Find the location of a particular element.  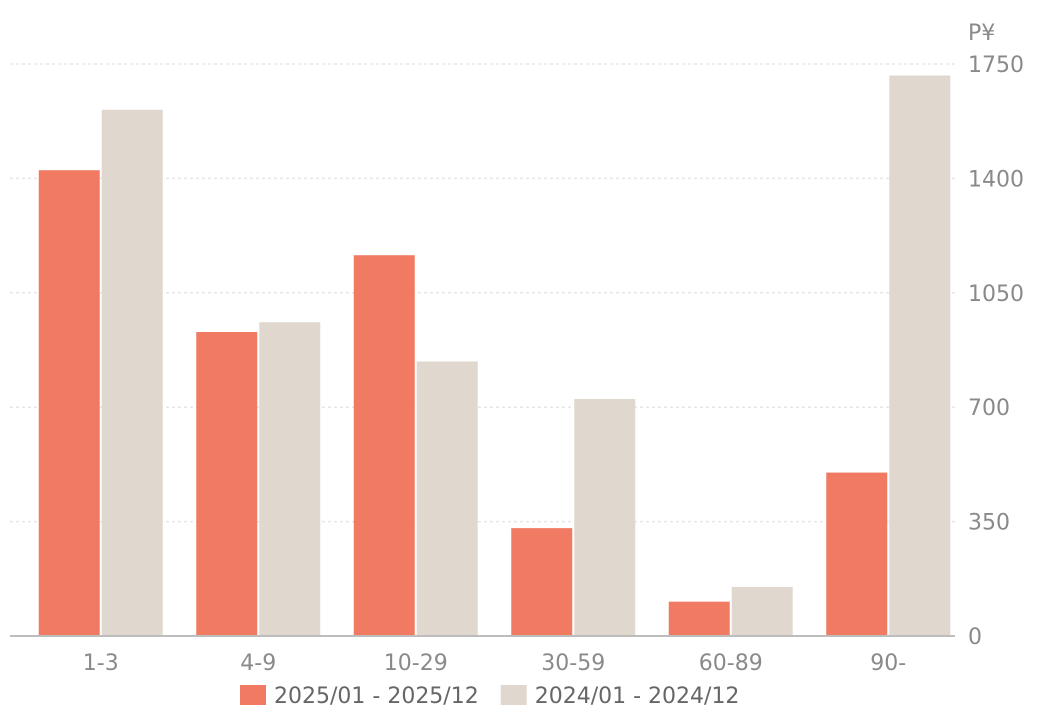

y-tick-label: 1750 is located at coordinates (996, 65).